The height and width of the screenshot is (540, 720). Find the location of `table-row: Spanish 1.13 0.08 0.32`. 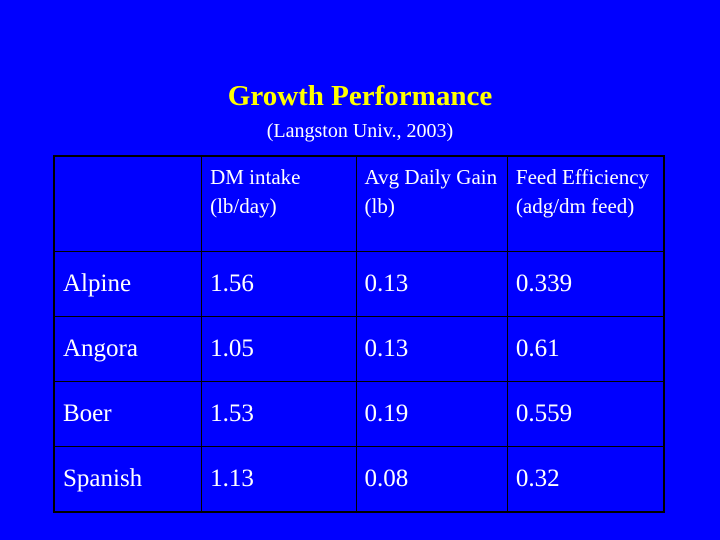

table-row: Spanish 1.13 0.08 0.32 is located at coordinates (359, 479).